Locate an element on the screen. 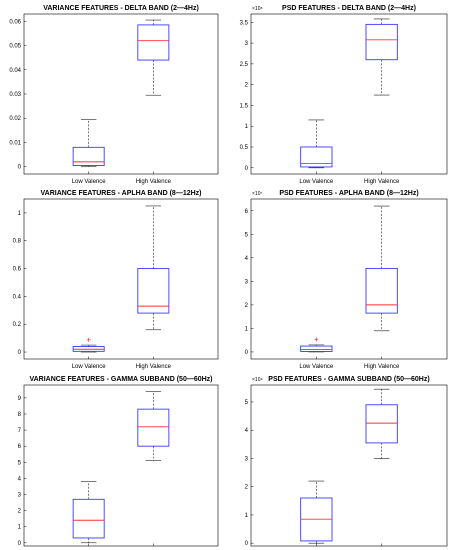 This screenshot has width=454, height=550. y-tick-label: 0.03 is located at coordinates (15, 95).